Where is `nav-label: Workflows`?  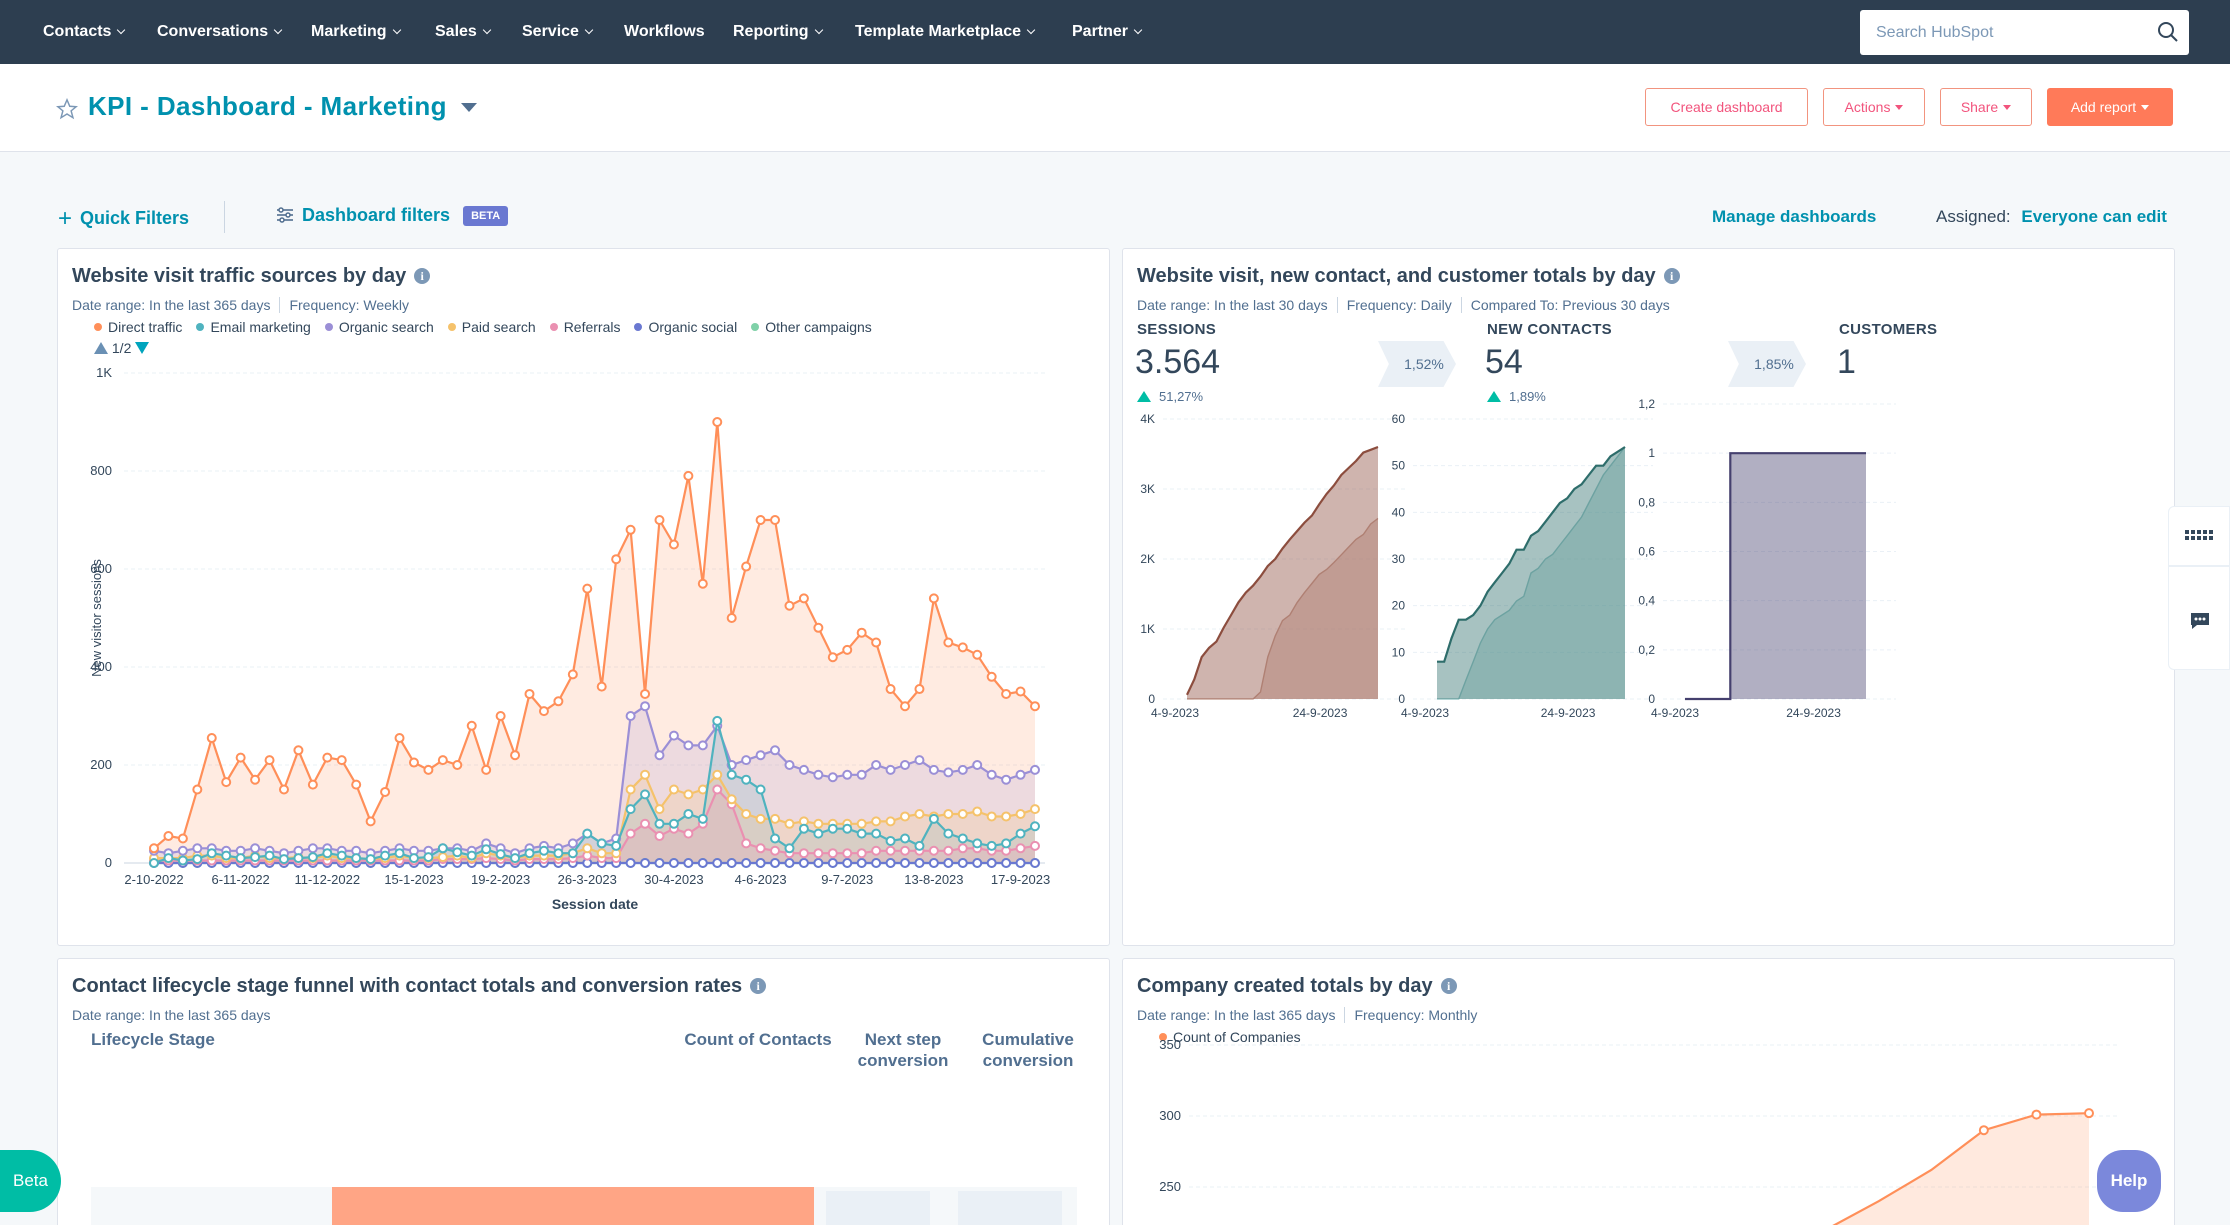
nav-label: Workflows is located at coordinates (664, 31).